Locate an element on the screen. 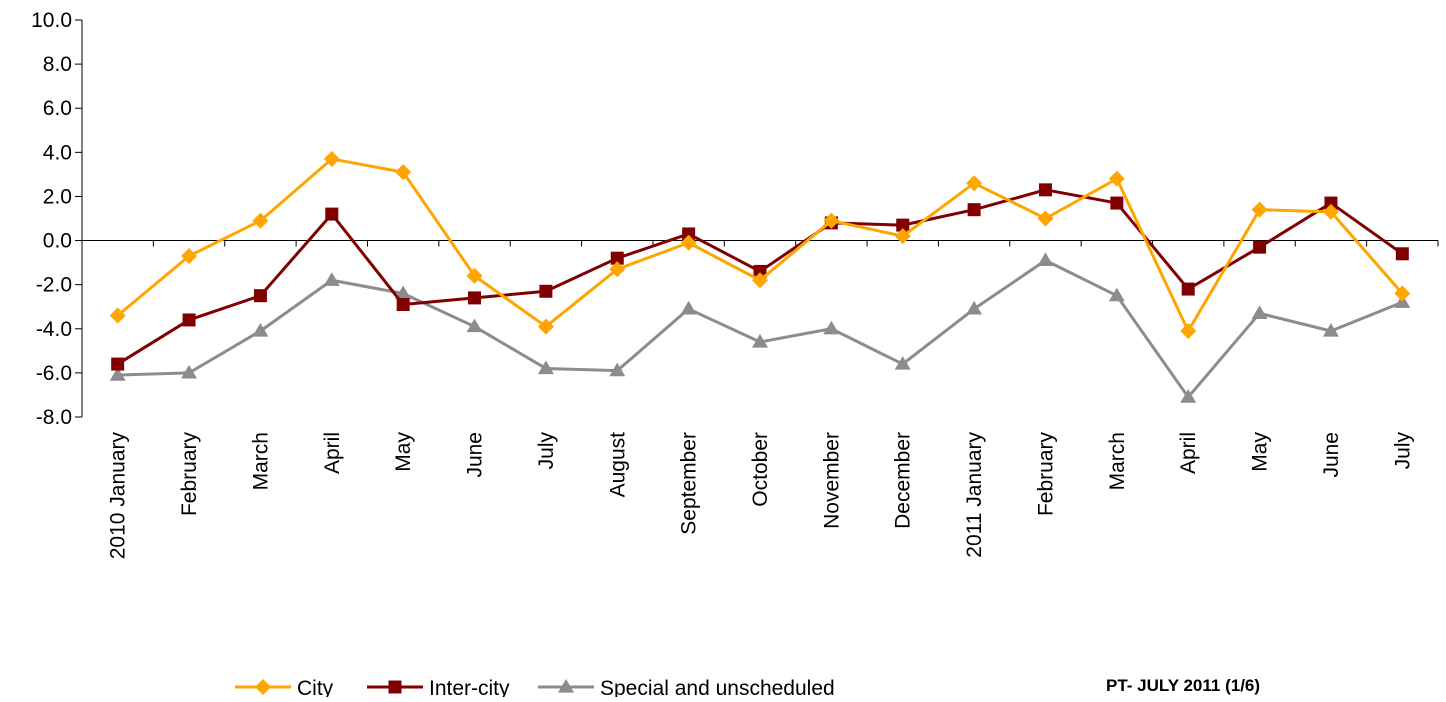  x-category-label: September is located at coordinates (689, 483).